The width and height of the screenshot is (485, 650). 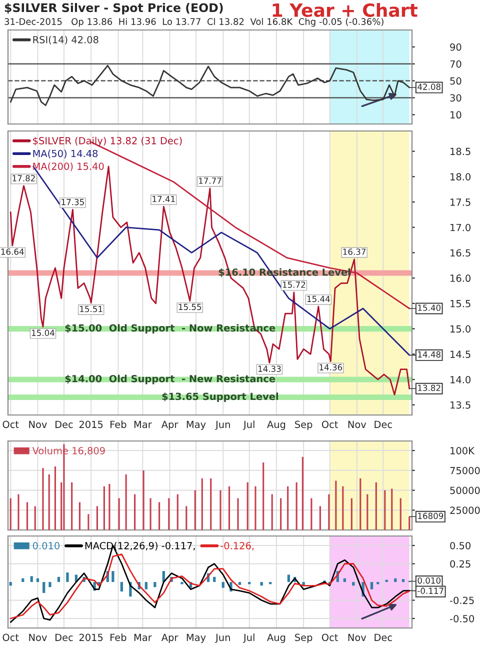 I want to click on annotation: 17.82, so click(x=23, y=178).